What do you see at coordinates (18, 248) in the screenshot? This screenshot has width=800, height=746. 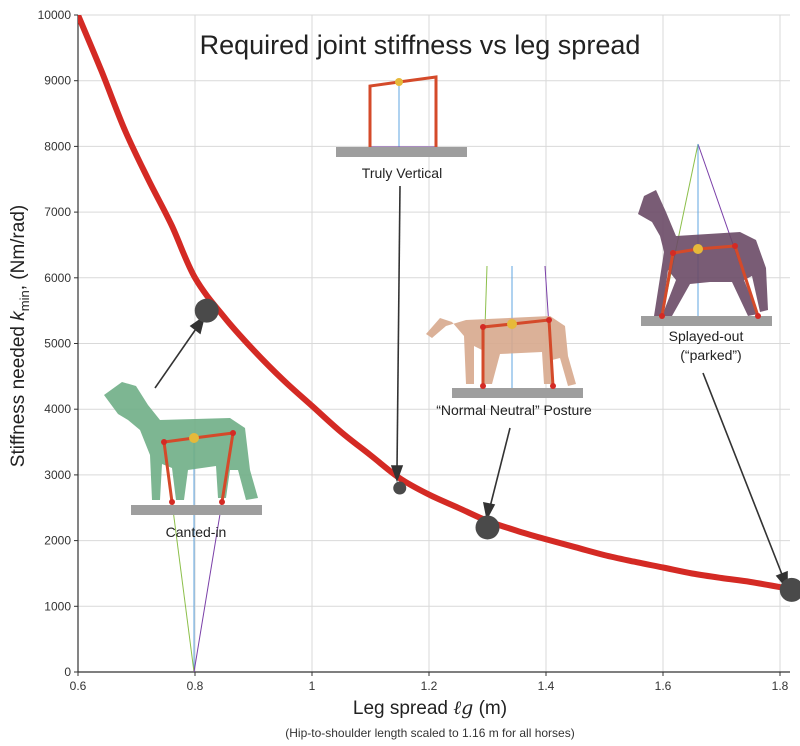 I see `y-axis-label-suffix: , (Nm/rad)` at bounding box center [18, 248].